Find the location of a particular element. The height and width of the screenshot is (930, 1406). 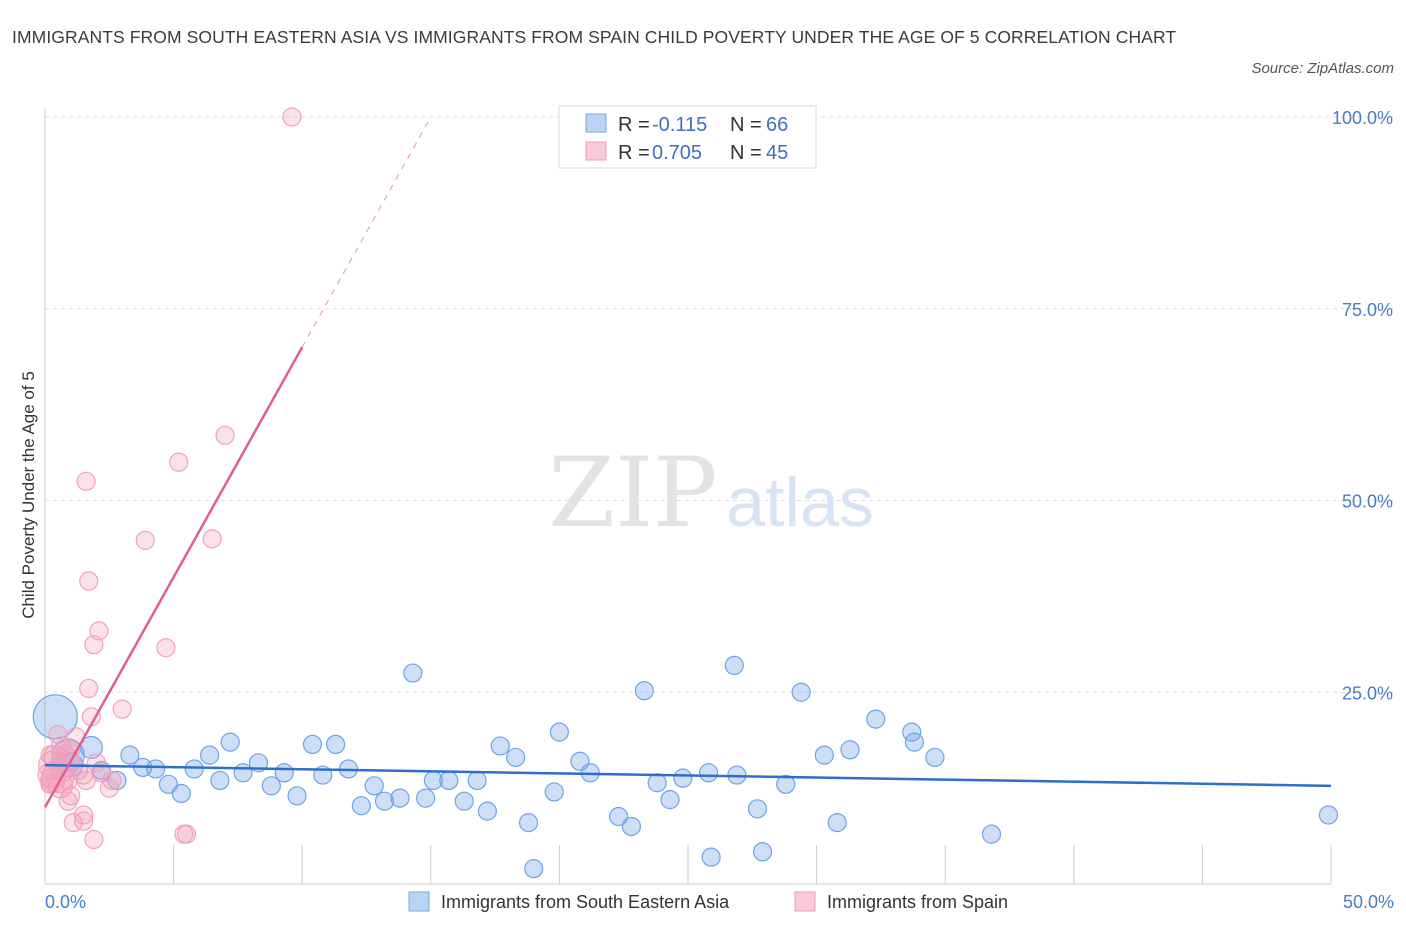

stats-n-value-s2: 45 is located at coordinates (777, 153).